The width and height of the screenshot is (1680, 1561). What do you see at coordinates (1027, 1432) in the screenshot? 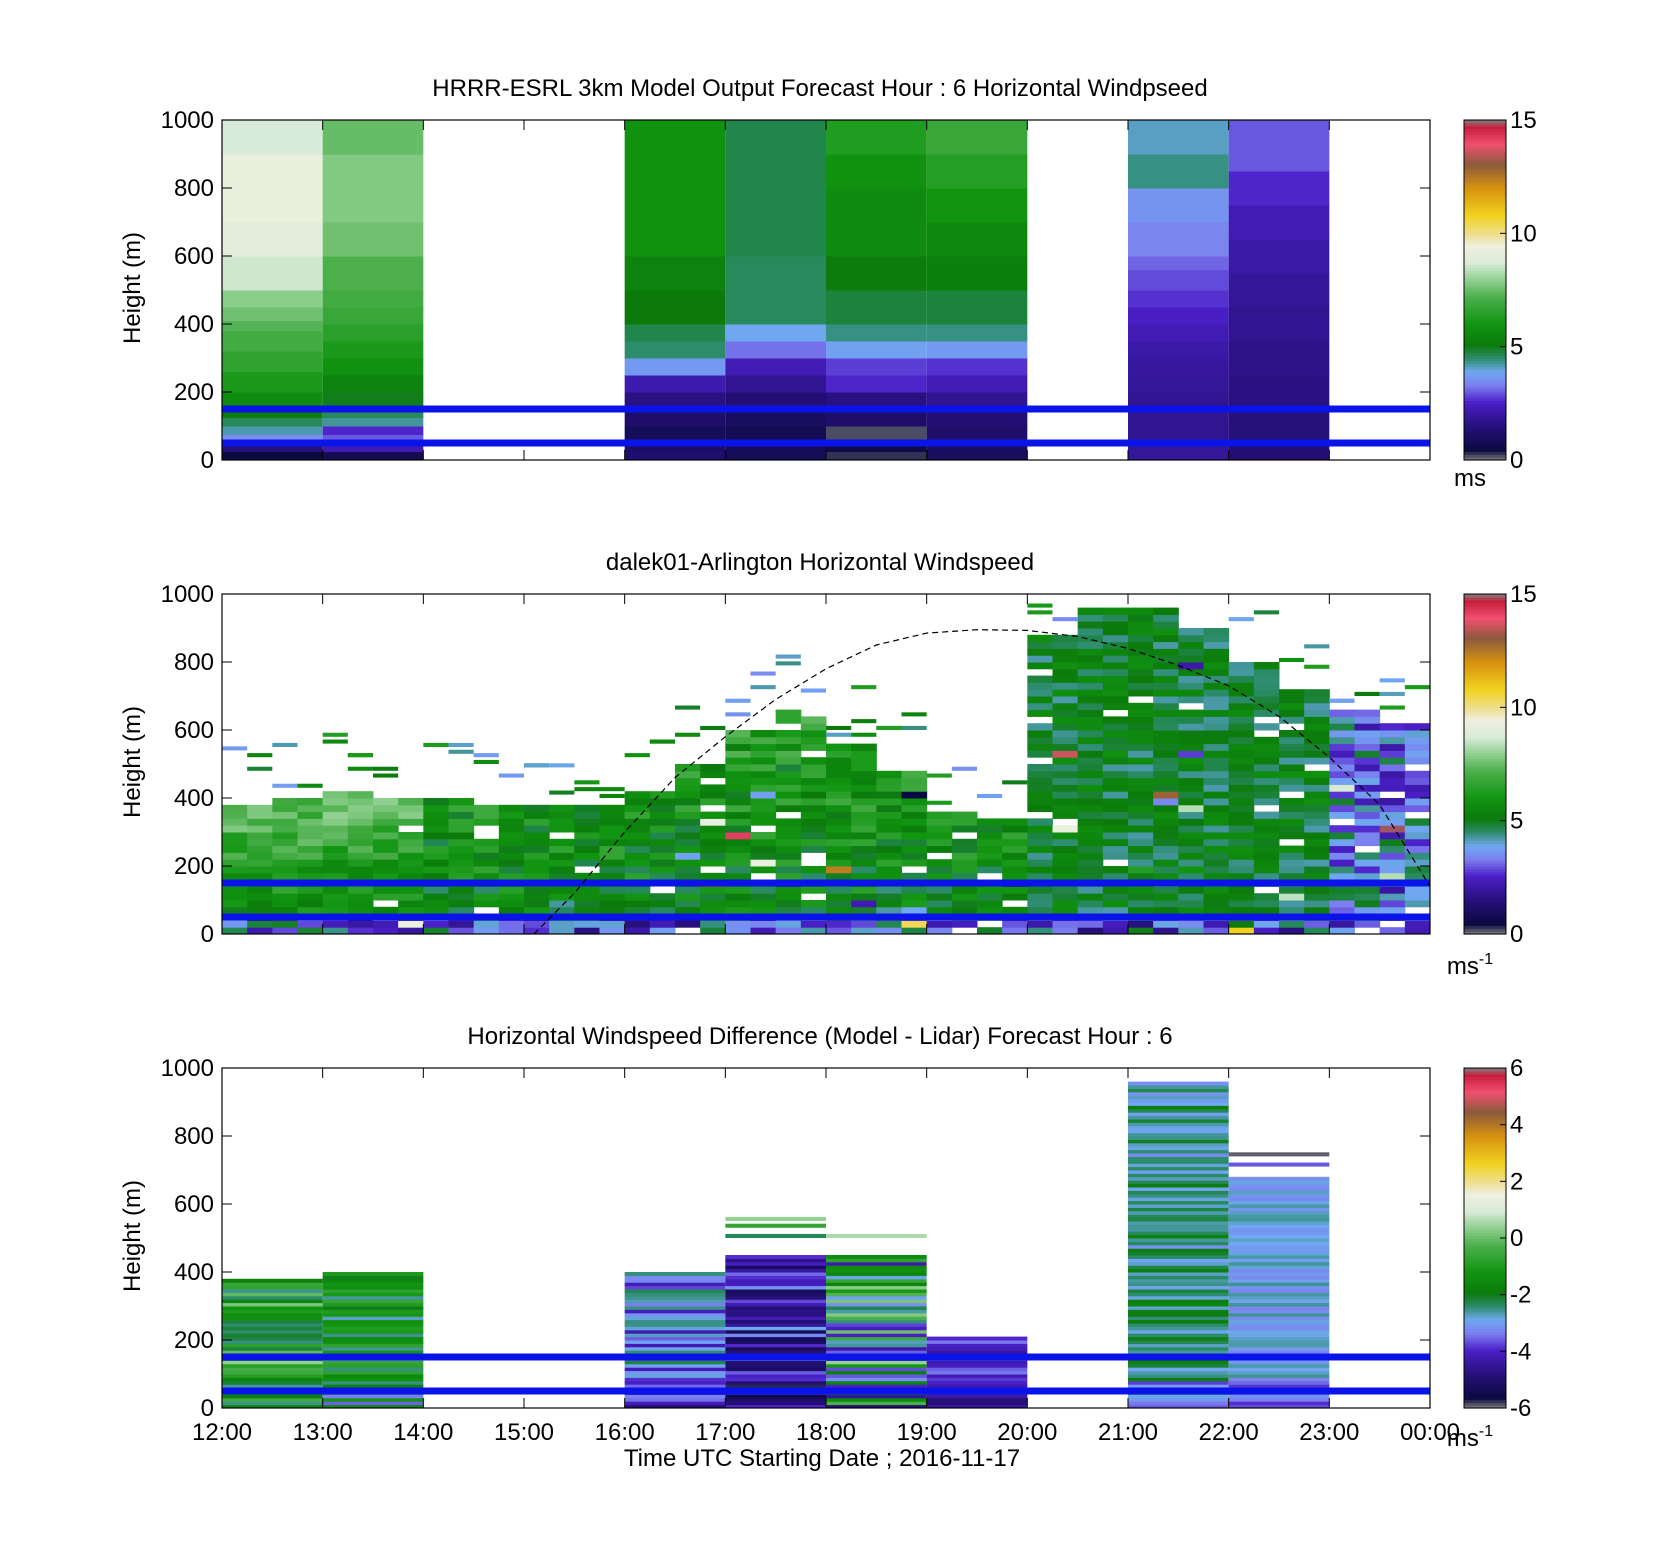
I see `x-tick-label: 20:00` at bounding box center [1027, 1432].